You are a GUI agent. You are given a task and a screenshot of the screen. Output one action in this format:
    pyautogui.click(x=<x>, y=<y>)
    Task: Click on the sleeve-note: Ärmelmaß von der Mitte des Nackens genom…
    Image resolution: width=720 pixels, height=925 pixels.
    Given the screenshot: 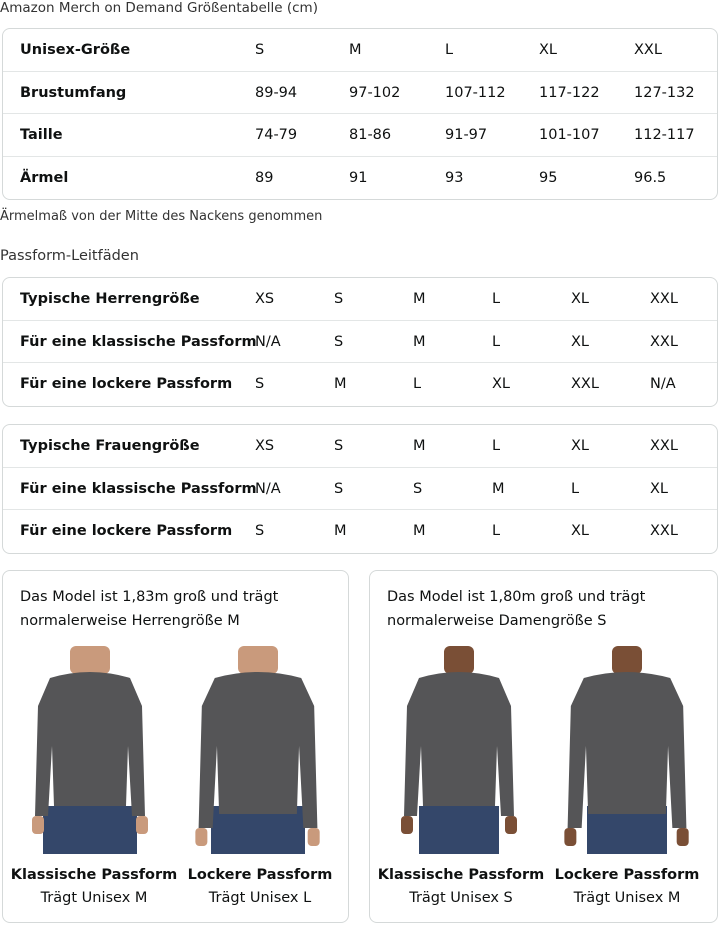 What is the action you would take?
    pyautogui.click(x=161, y=216)
    